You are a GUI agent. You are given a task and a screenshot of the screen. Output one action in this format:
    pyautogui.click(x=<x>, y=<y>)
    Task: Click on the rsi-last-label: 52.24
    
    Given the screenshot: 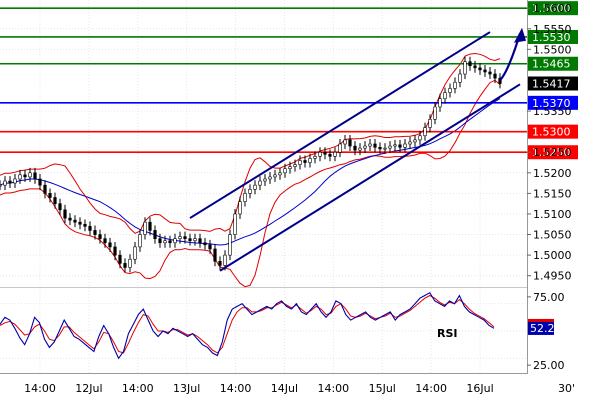 What is the action you would take?
    pyautogui.click(x=546, y=328)
    